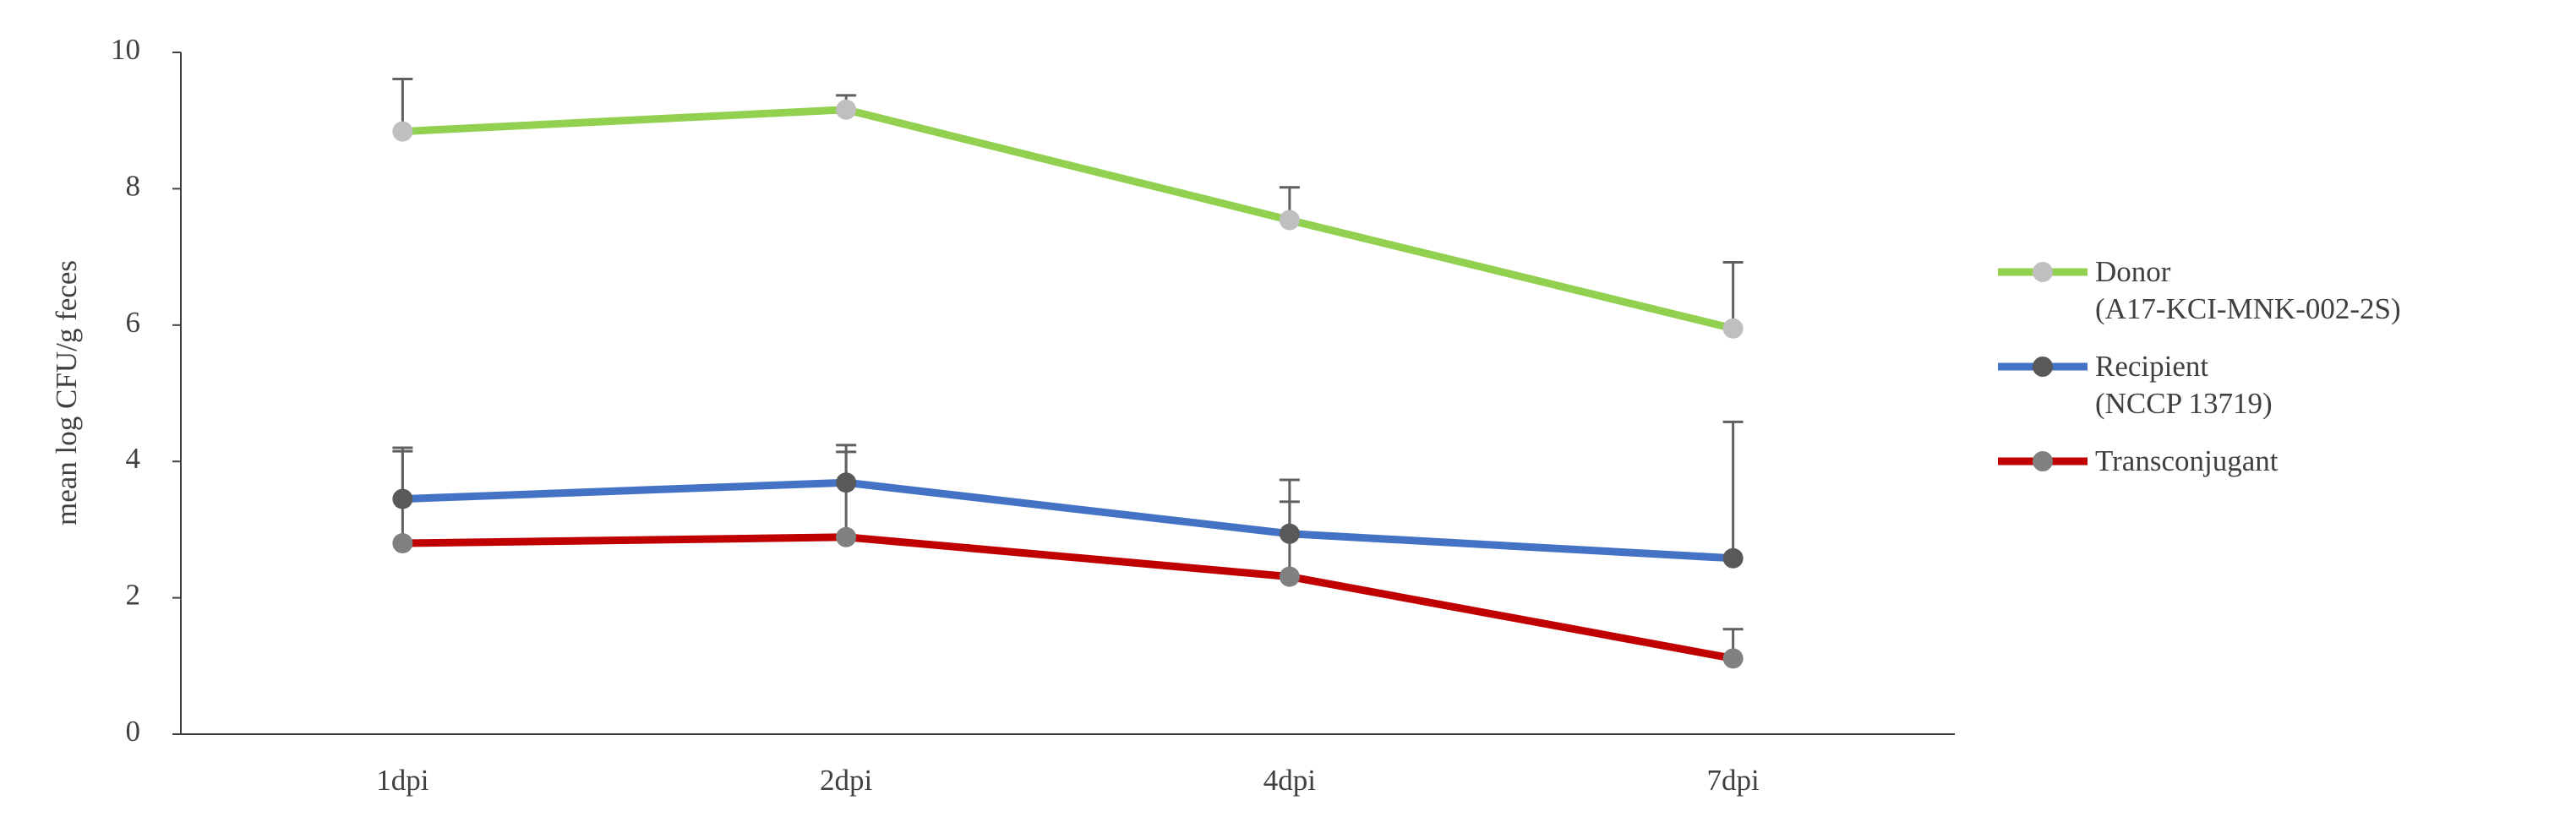 Image resolution: width=2576 pixels, height=833 pixels. Describe the element at coordinates (66, 392) in the screenshot. I see `y-axis-title: mean log CFU/g feces` at that location.